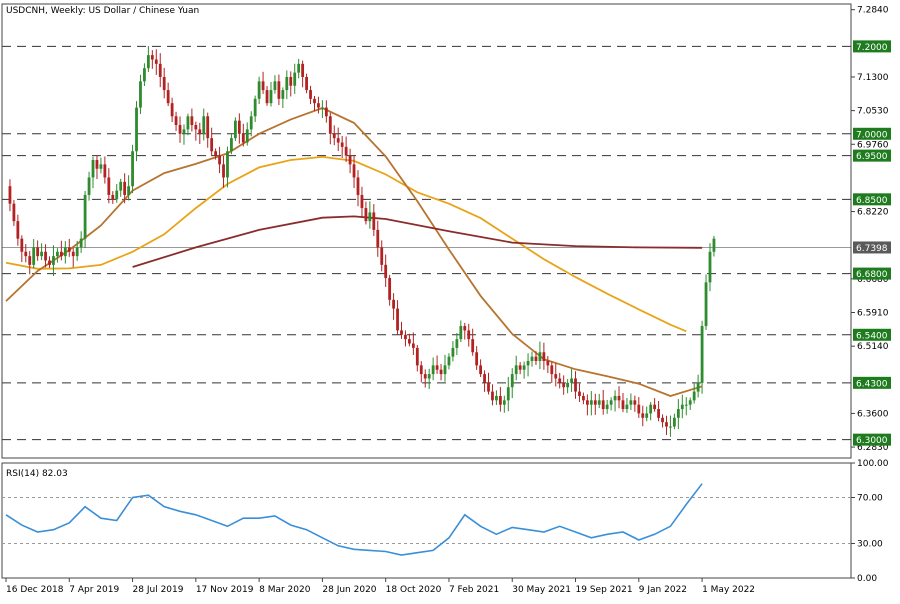  Describe the element at coordinates (35, 590) in the screenshot. I see `date-tick-label: 16 Dec 2018` at that location.